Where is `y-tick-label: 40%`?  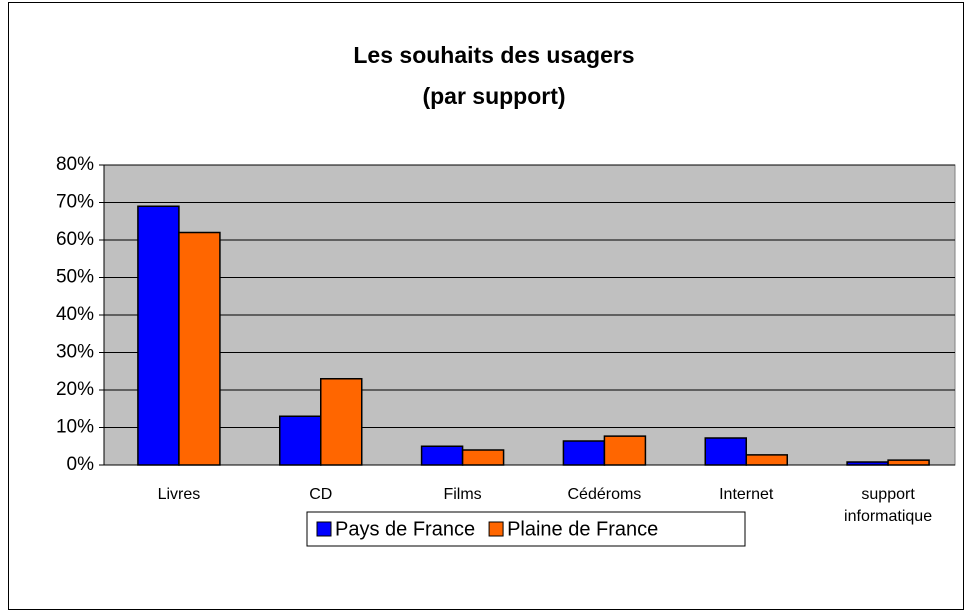
y-tick-label: 40% is located at coordinates (75, 314).